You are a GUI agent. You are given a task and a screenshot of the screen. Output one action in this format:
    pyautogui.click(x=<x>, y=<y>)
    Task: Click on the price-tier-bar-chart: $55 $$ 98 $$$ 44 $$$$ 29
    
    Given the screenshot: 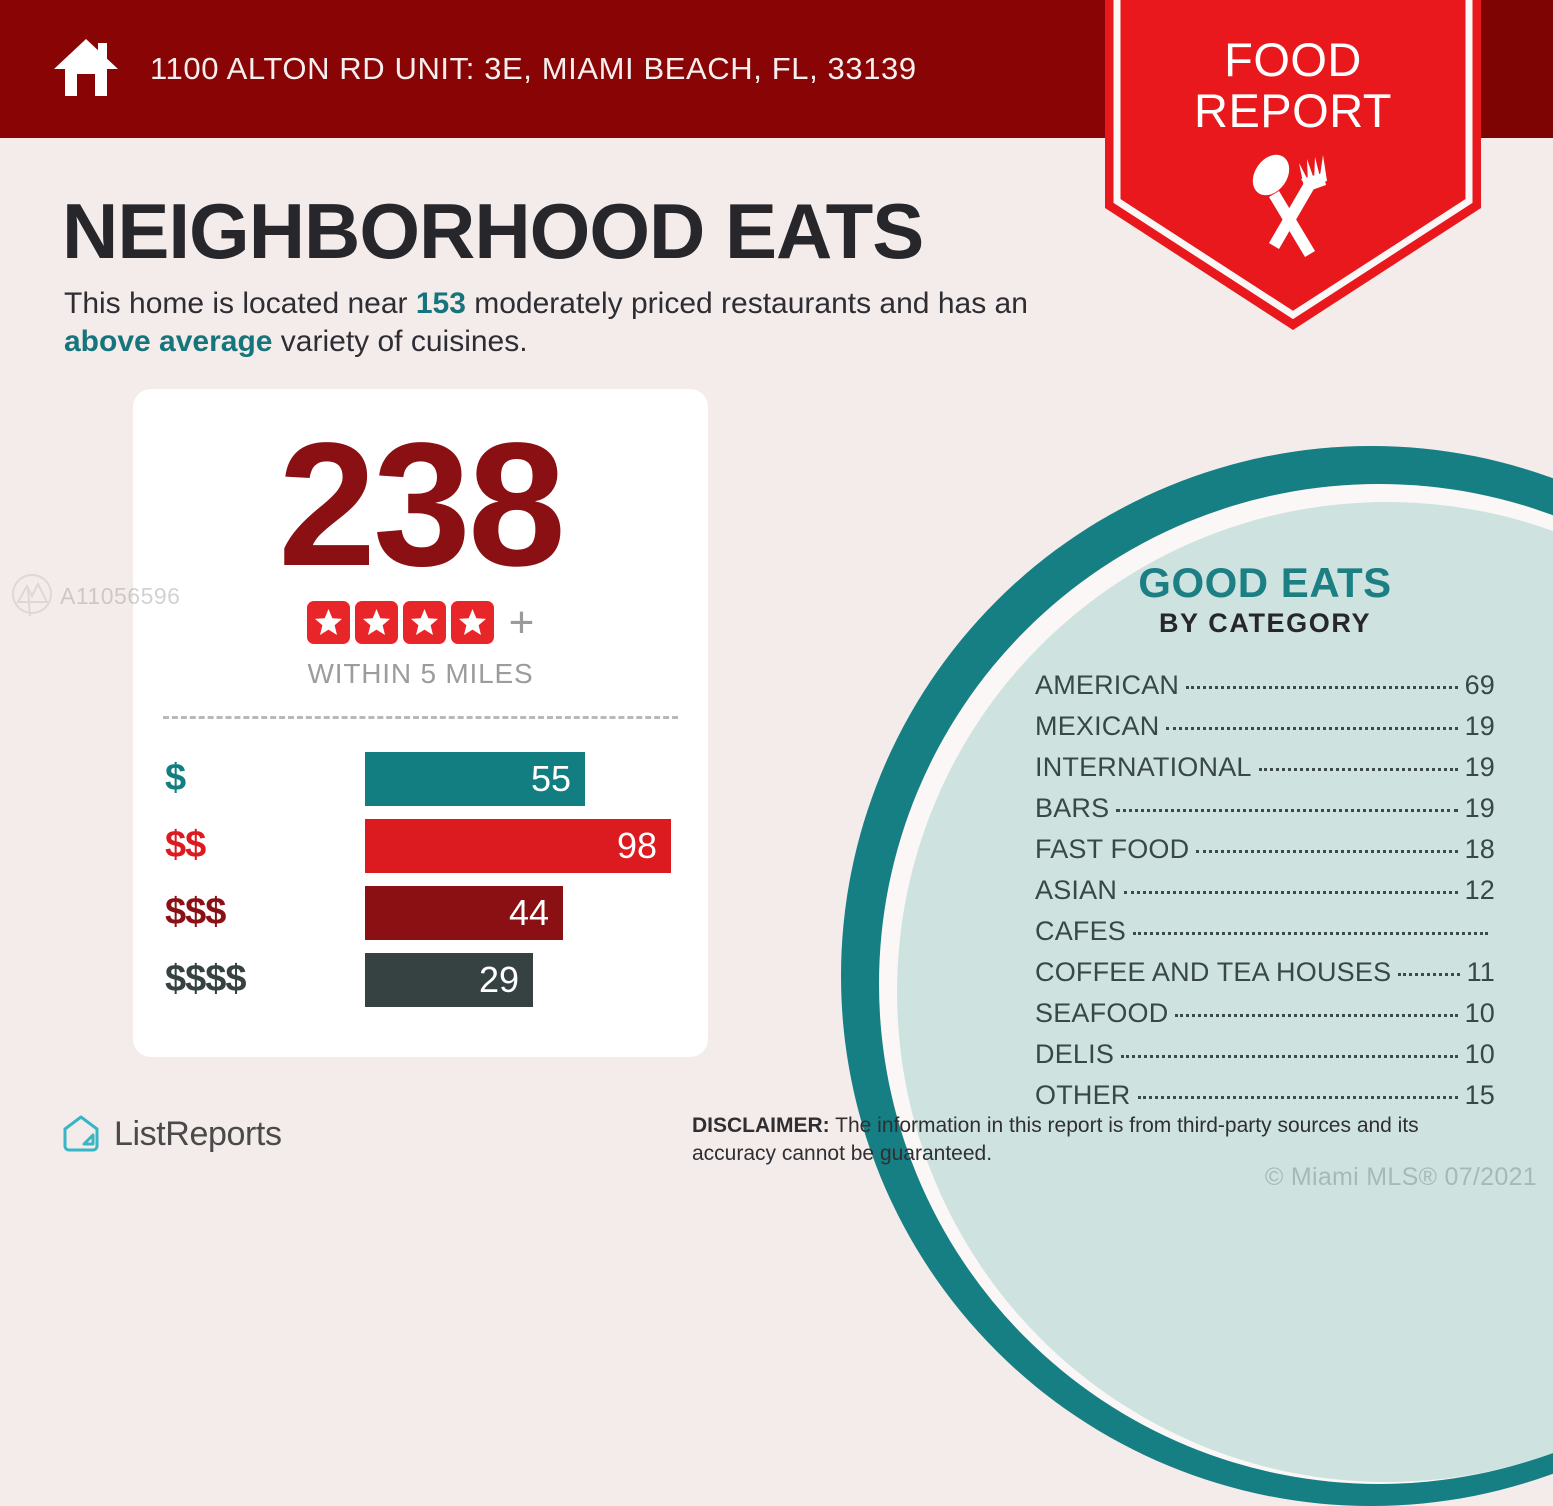 What is the action you would take?
    pyautogui.click(x=420, y=879)
    